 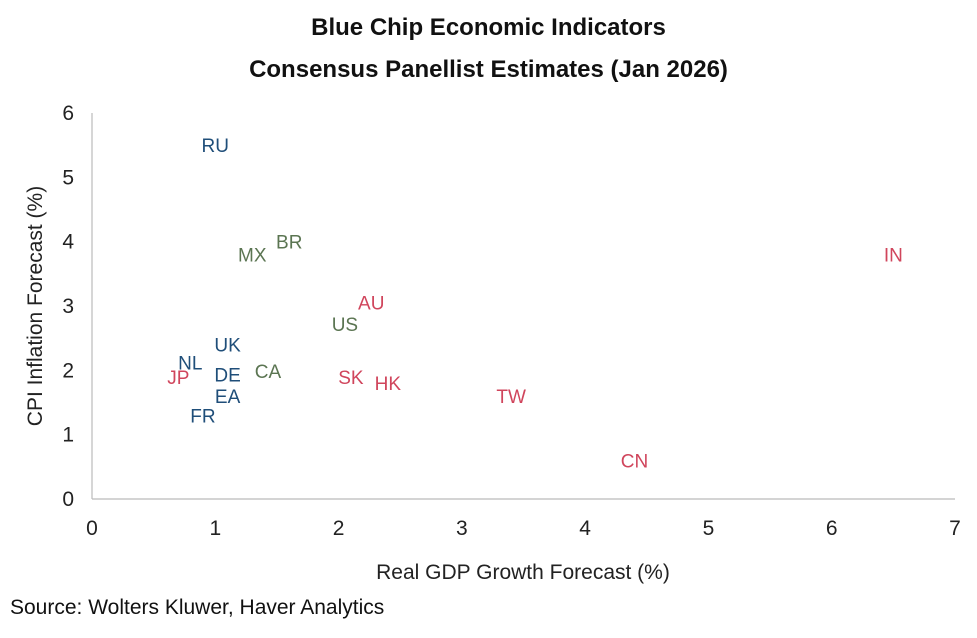 What do you see at coordinates (351, 378) in the screenshot?
I see `point-label-sk: SK` at bounding box center [351, 378].